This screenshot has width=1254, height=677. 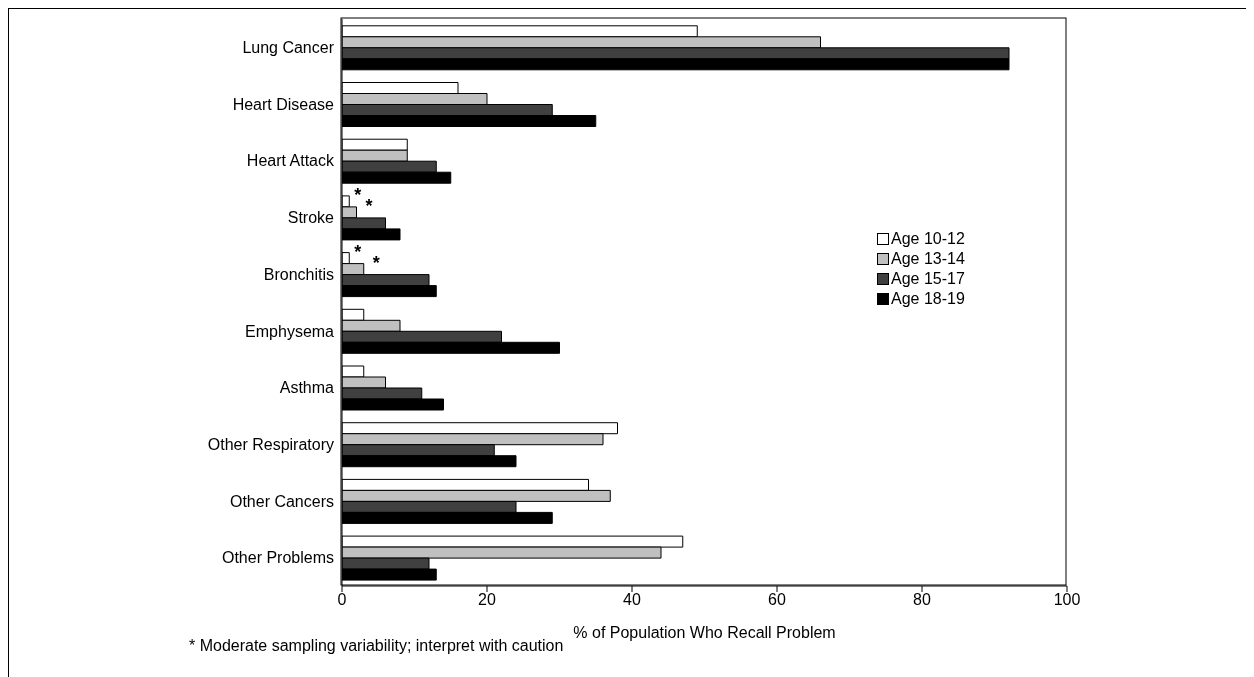 What do you see at coordinates (928, 239) in the screenshot?
I see `legend-label: Age 10-12` at bounding box center [928, 239].